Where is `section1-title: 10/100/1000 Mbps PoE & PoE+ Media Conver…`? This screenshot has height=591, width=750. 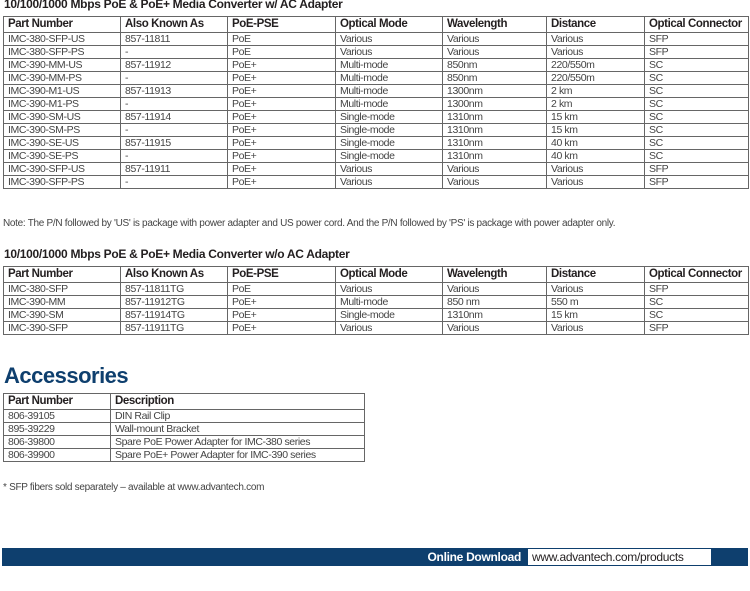 section1-title: 10/100/1000 Mbps PoE & PoE+ Media Conver… is located at coordinates (173, 5).